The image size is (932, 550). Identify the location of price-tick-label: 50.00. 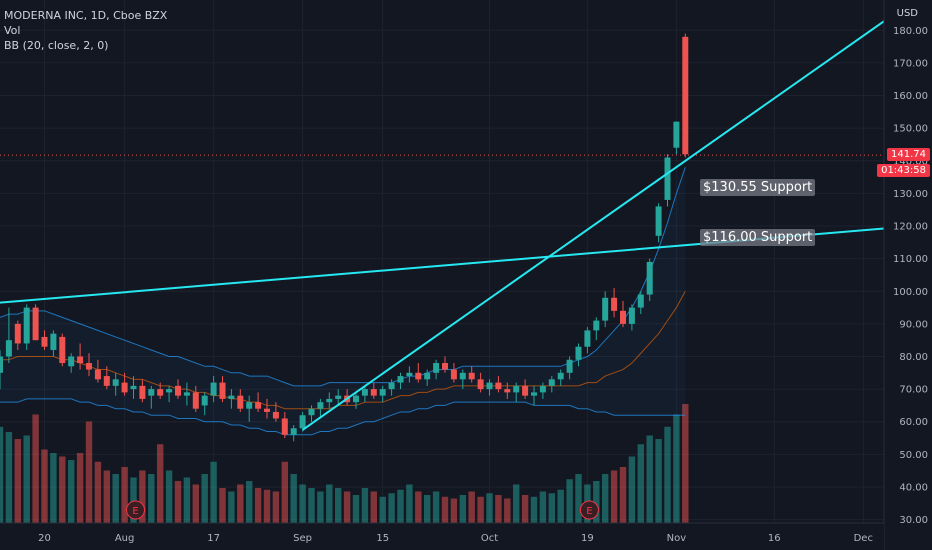
(913, 455).